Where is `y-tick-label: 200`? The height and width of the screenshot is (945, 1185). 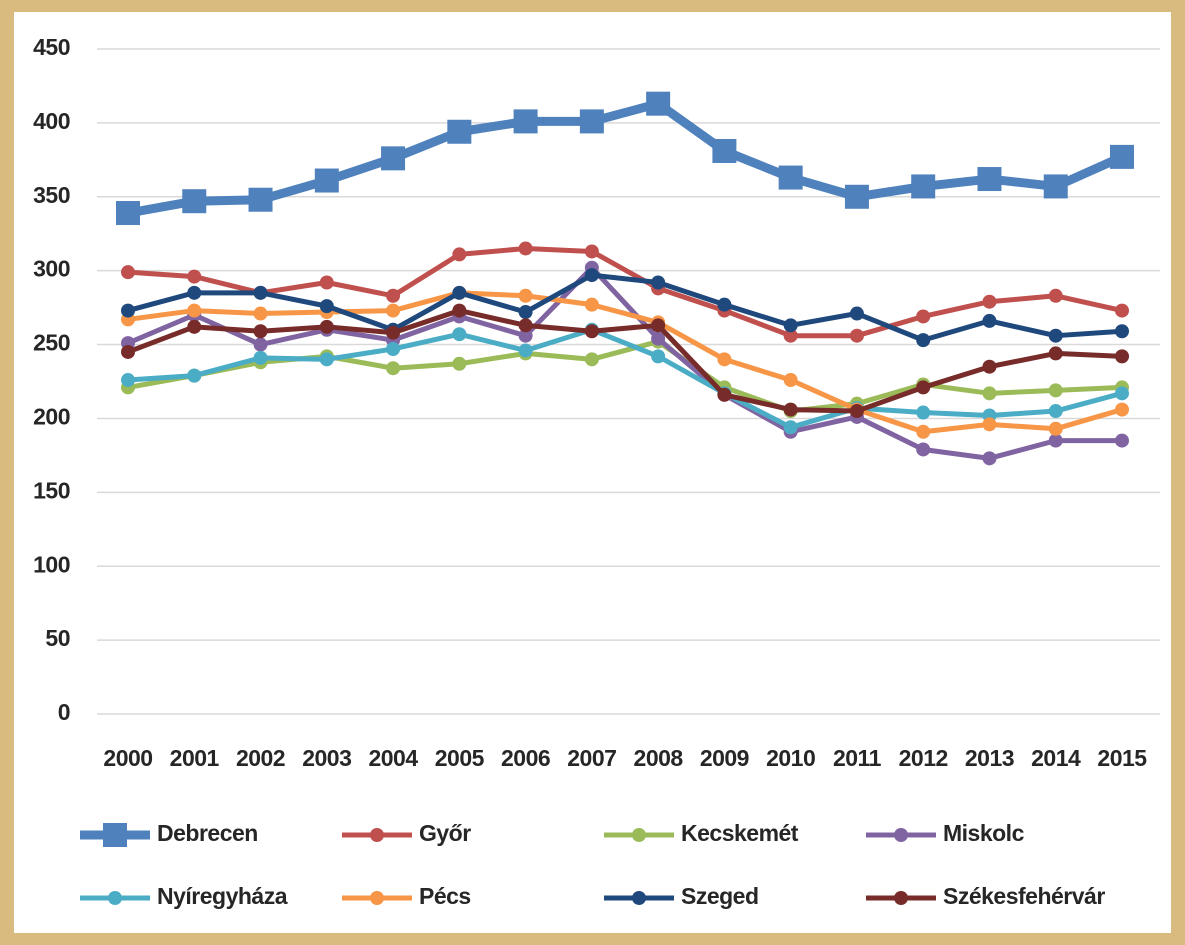
y-tick-label: 200 is located at coordinates (51, 417).